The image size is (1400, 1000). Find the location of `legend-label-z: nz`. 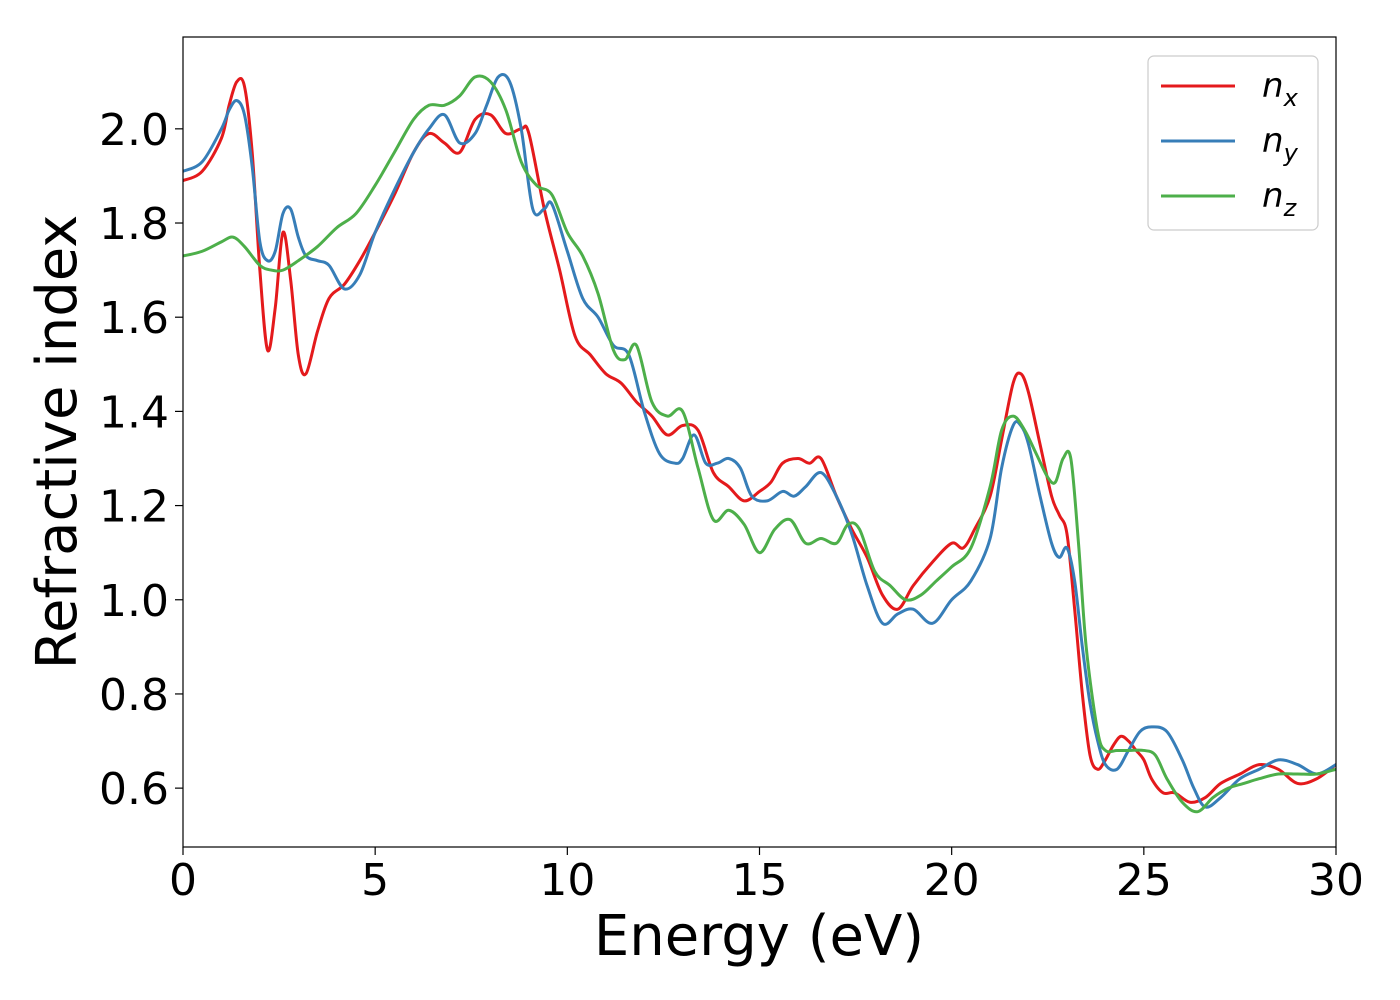

legend-label-z: nz is located at coordinates (1280, 199).